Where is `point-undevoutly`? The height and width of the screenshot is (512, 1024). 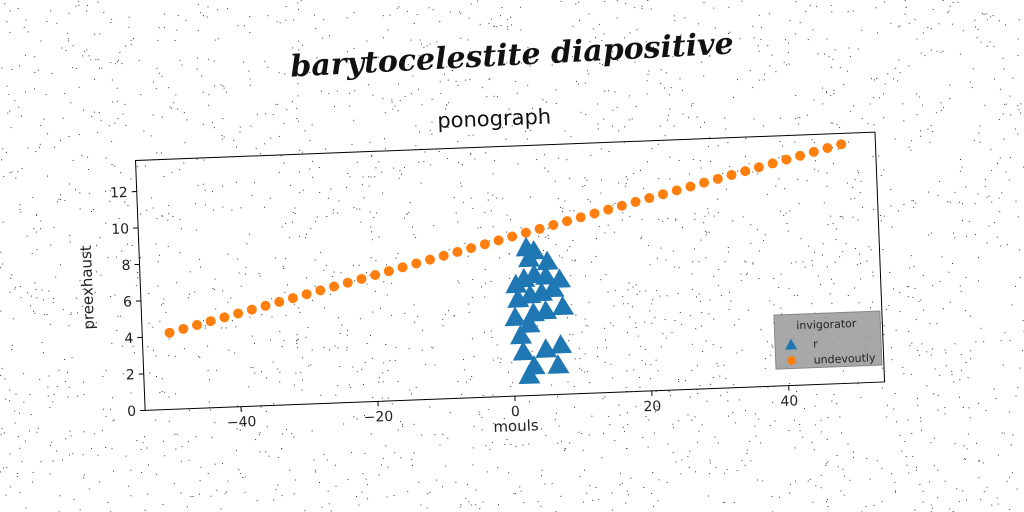
point-undevoutly is located at coordinates (320, 290).